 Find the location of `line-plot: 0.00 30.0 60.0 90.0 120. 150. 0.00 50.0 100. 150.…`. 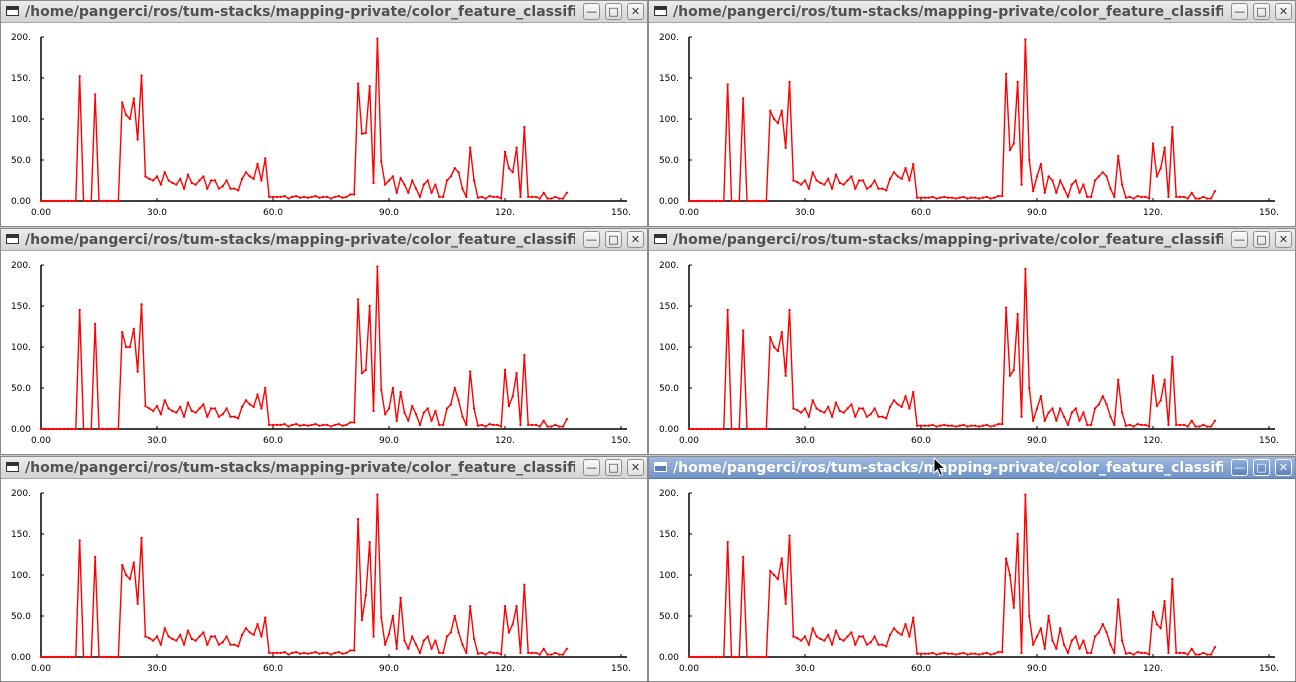

line-plot: 0.00 30.0 60.0 90.0 120. 150. 0.00 50.0 100. 150.… is located at coordinates (321, 125).